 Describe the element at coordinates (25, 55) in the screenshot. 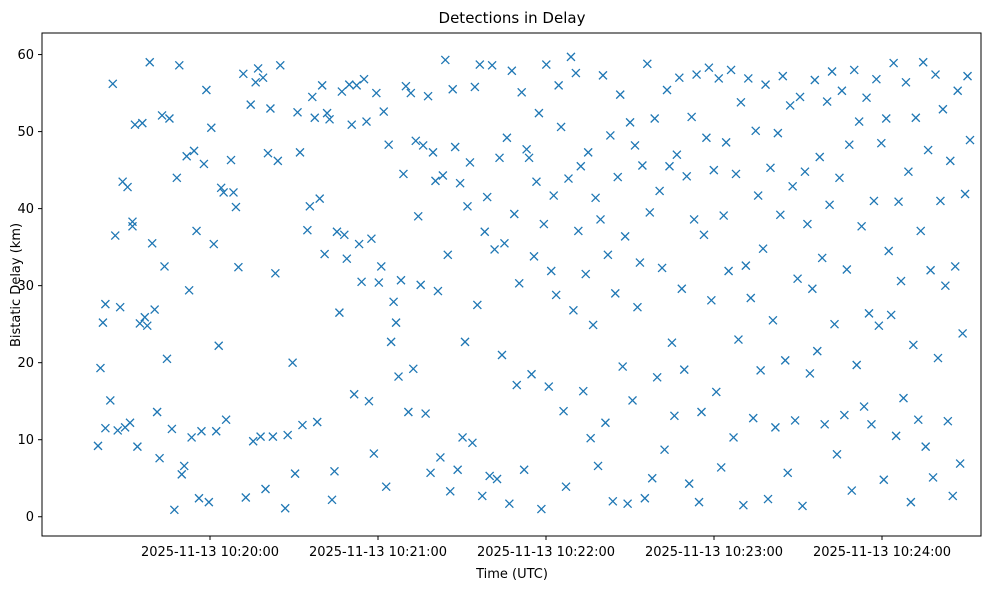

I see `y-tick-label-6: 60` at that location.